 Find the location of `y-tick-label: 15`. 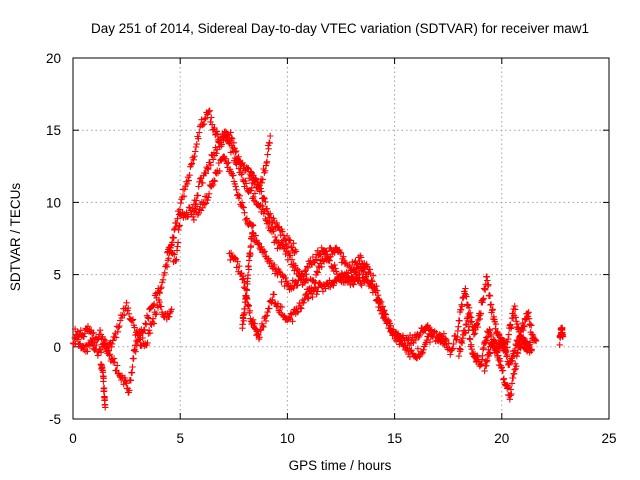

y-tick-label: 15 is located at coordinates (53, 130).